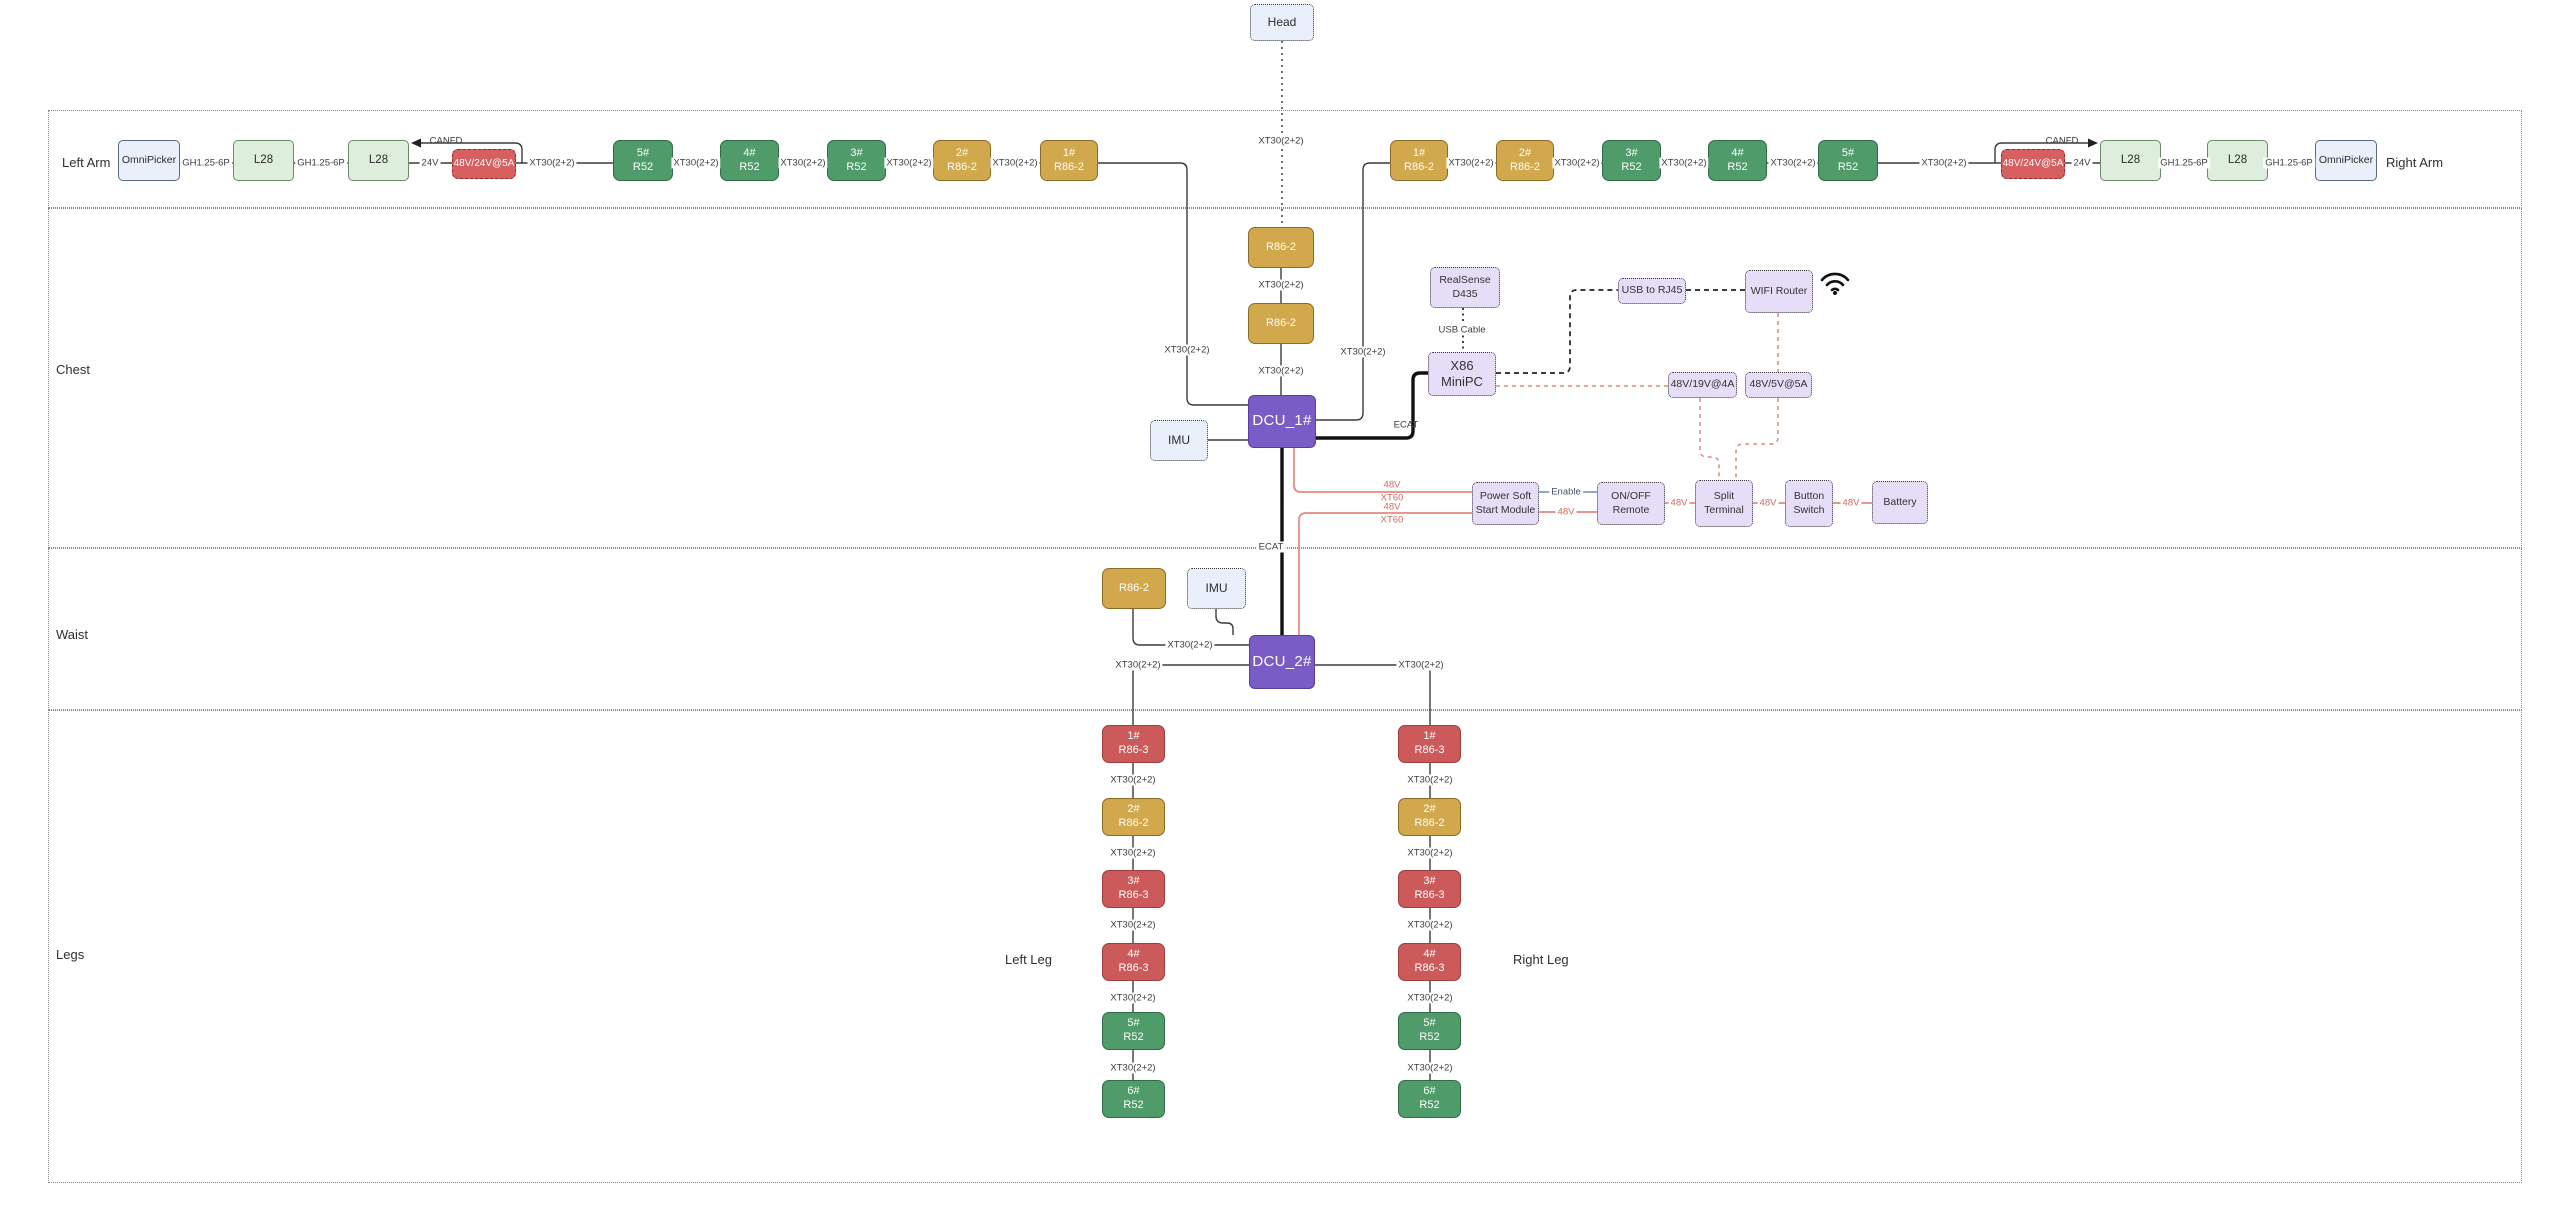  What do you see at coordinates (1737, 160) in the screenshot?
I see `node-right-arm-motor-4: 4# R52` at bounding box center [1737, 160].